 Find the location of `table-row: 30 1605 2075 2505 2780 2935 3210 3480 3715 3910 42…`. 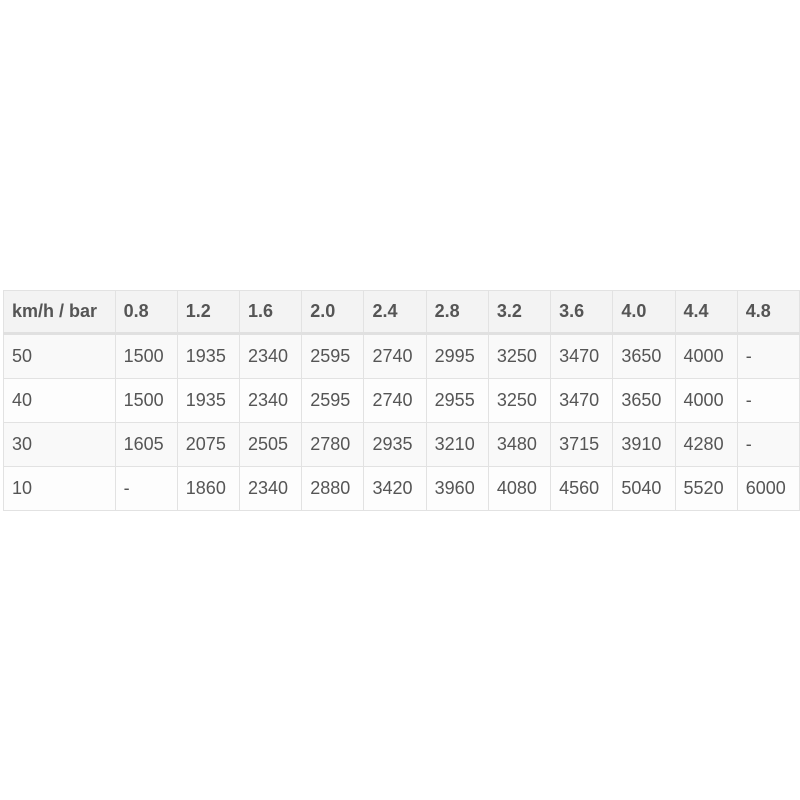

table-row: 30 1605 2075 2505 2780 2935 3210 3480 3715 3910 42… is located at coordinates (401, 444).